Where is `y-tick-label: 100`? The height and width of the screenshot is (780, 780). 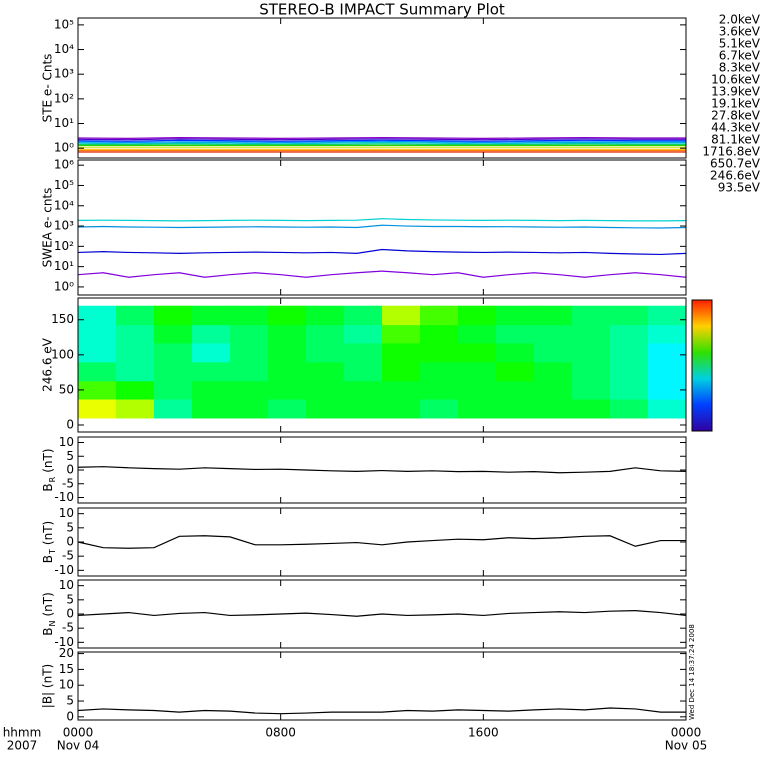 y-tick-label: 100 is located at coordinates (62, 354).